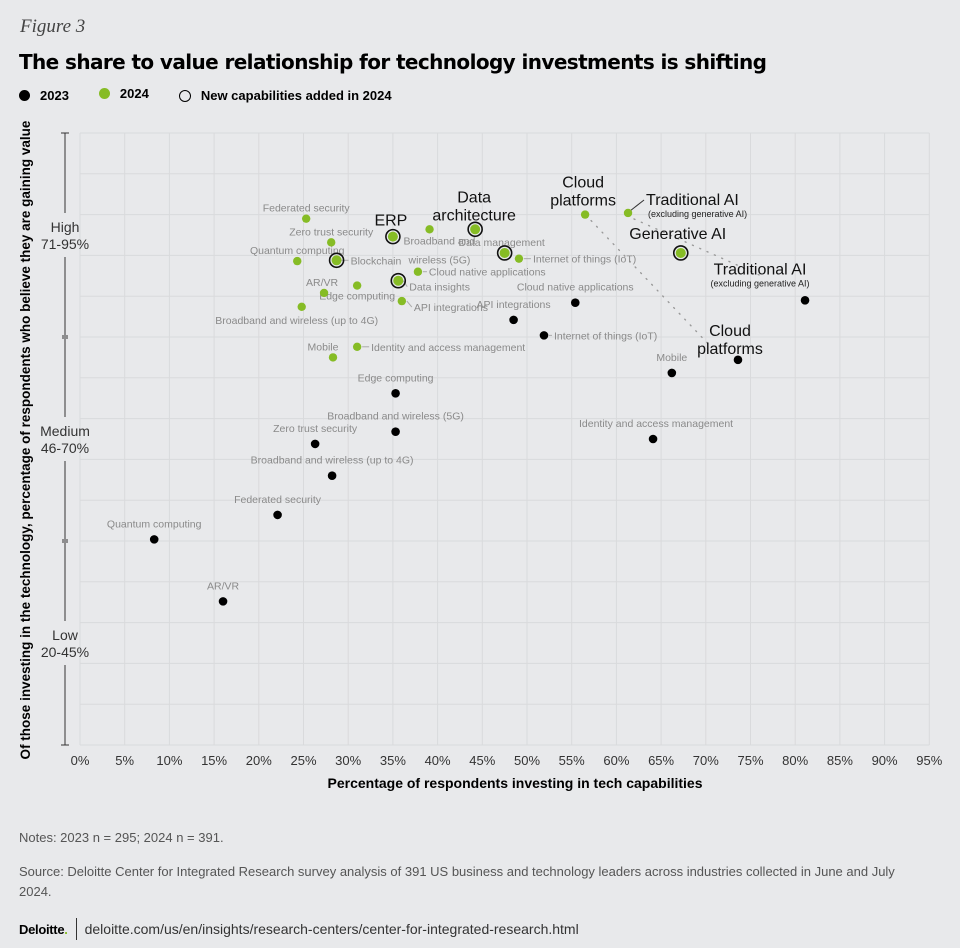 The image size is (960, 948). I want to click on point-label-2024-data-insights: Data insights, so click(439, 288).